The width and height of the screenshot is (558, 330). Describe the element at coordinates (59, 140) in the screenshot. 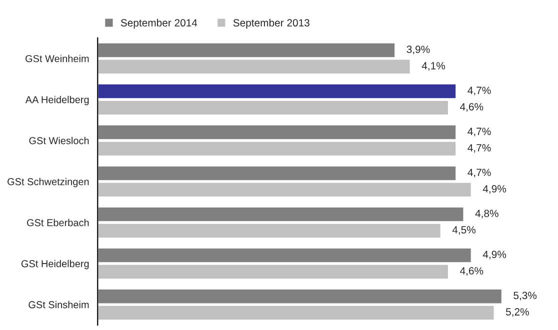

I see `y-tick-label: GSt Wiesloch` at that location.